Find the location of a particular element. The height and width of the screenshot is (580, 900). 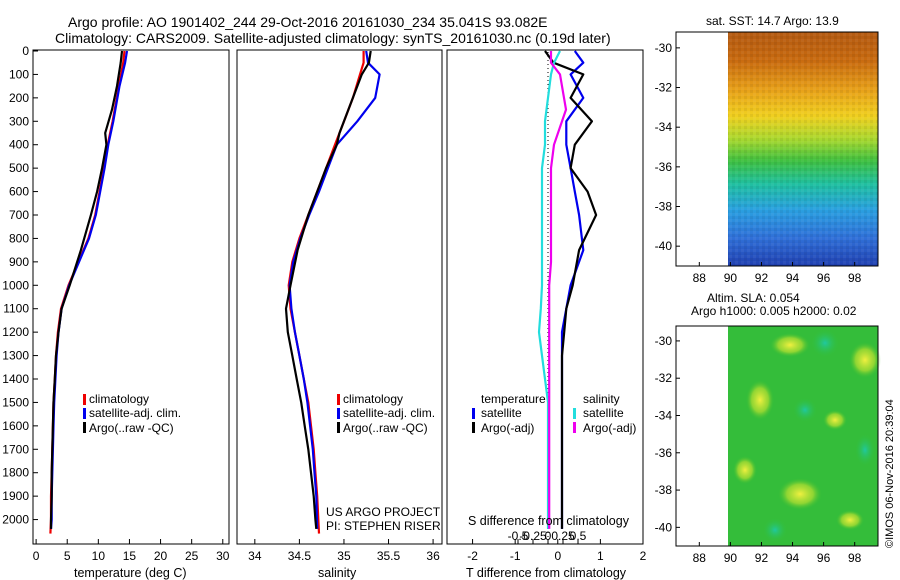

sst-map-border is located at coordinates (777, 149).